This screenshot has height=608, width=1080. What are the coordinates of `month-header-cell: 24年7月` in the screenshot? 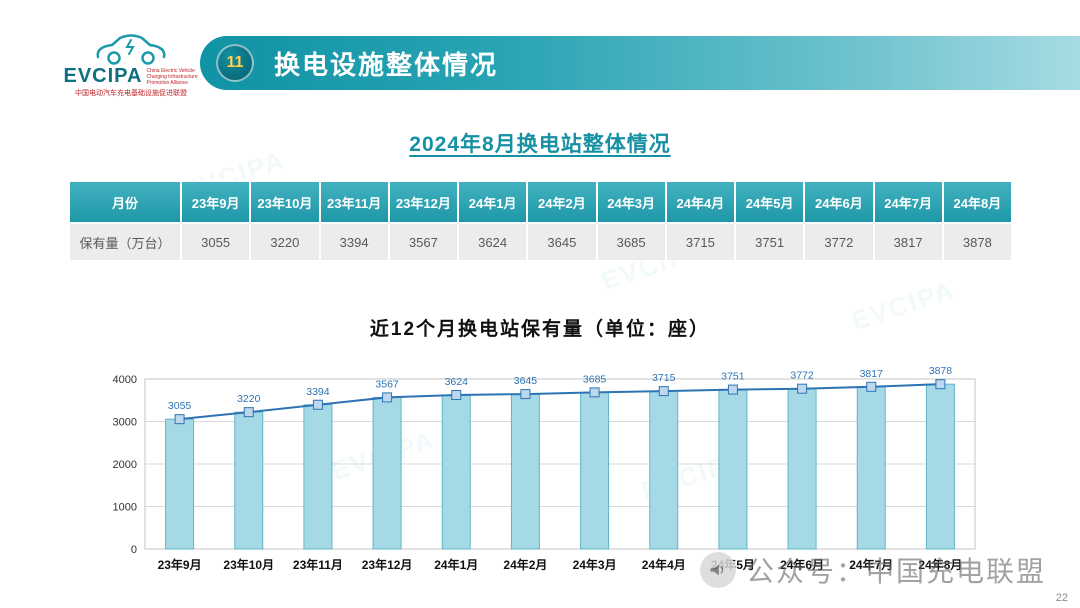 It's located at (908, 202).